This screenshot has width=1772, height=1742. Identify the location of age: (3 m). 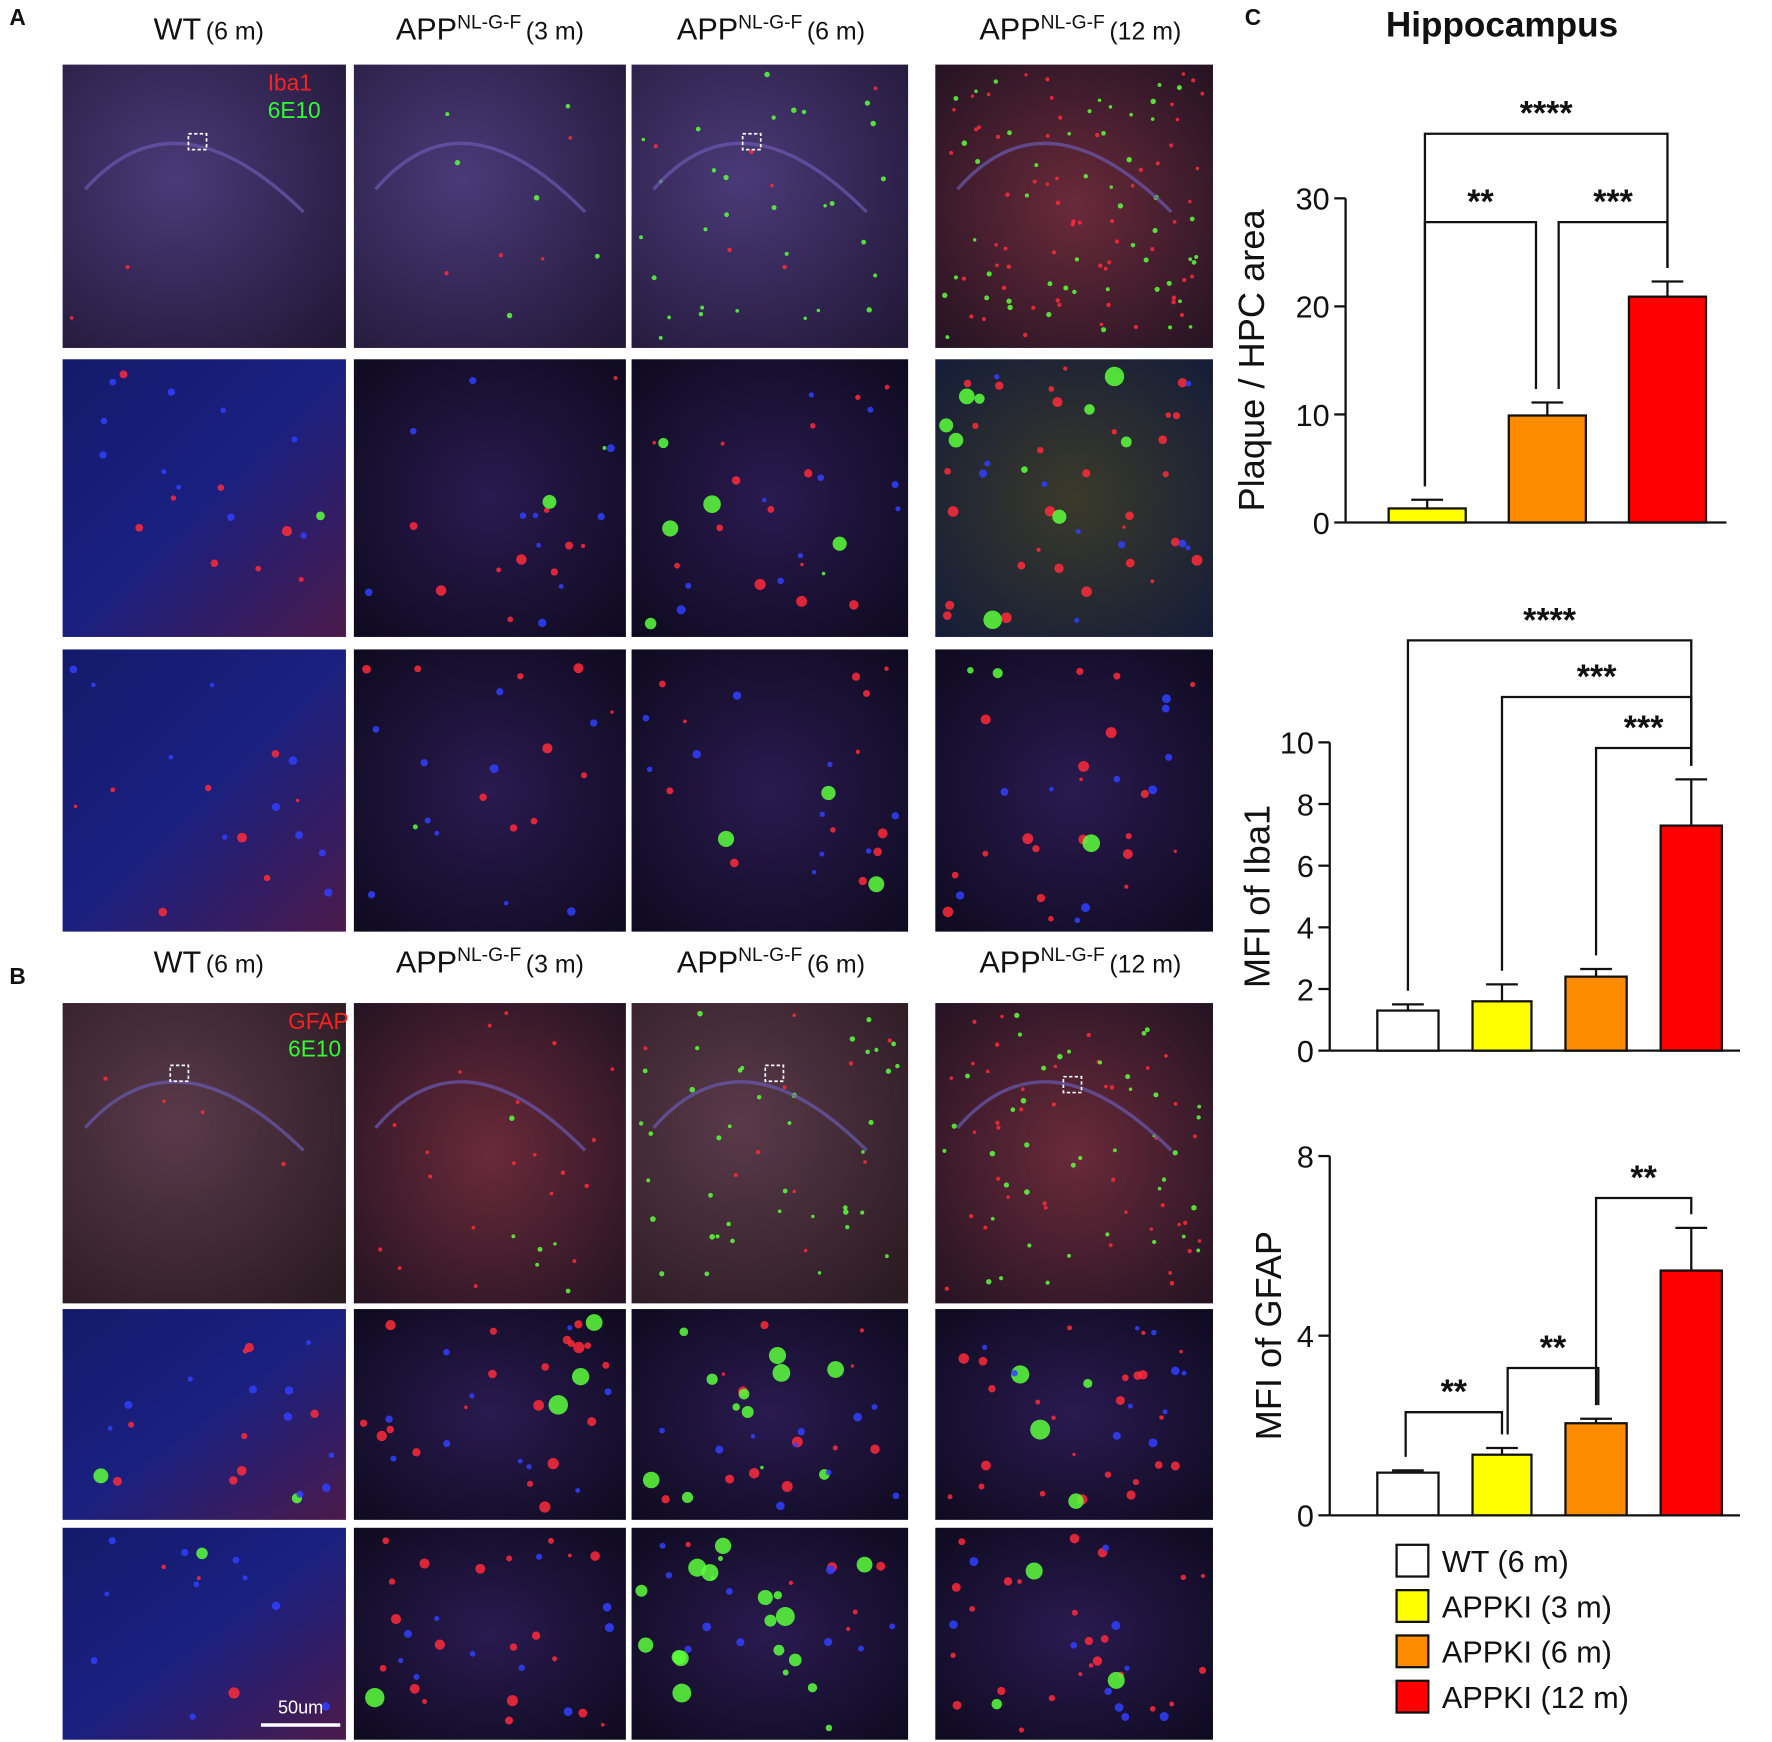
(555, 32).